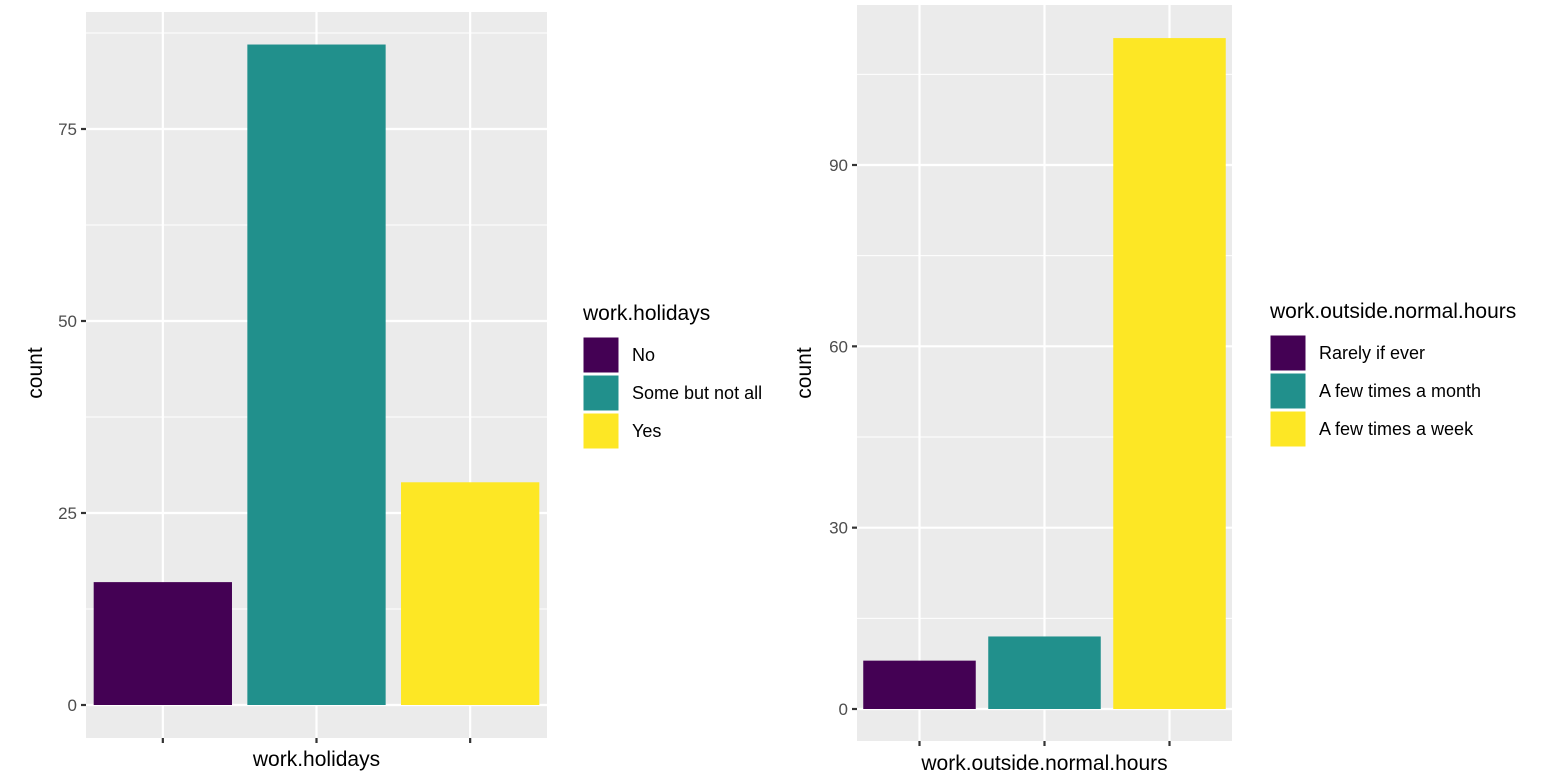 The height and width of the screenshot is (782, 1565). I want to click on y-tick-label: 90, so click(838, 165).